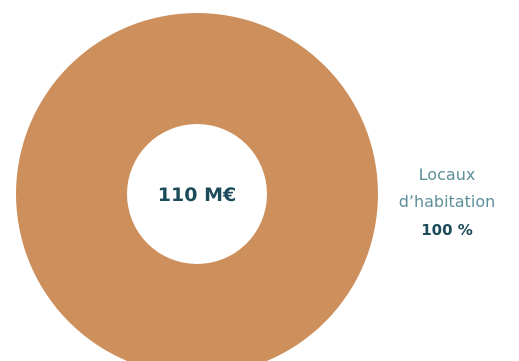  I want to click on donut-hole, so click(197, 194).